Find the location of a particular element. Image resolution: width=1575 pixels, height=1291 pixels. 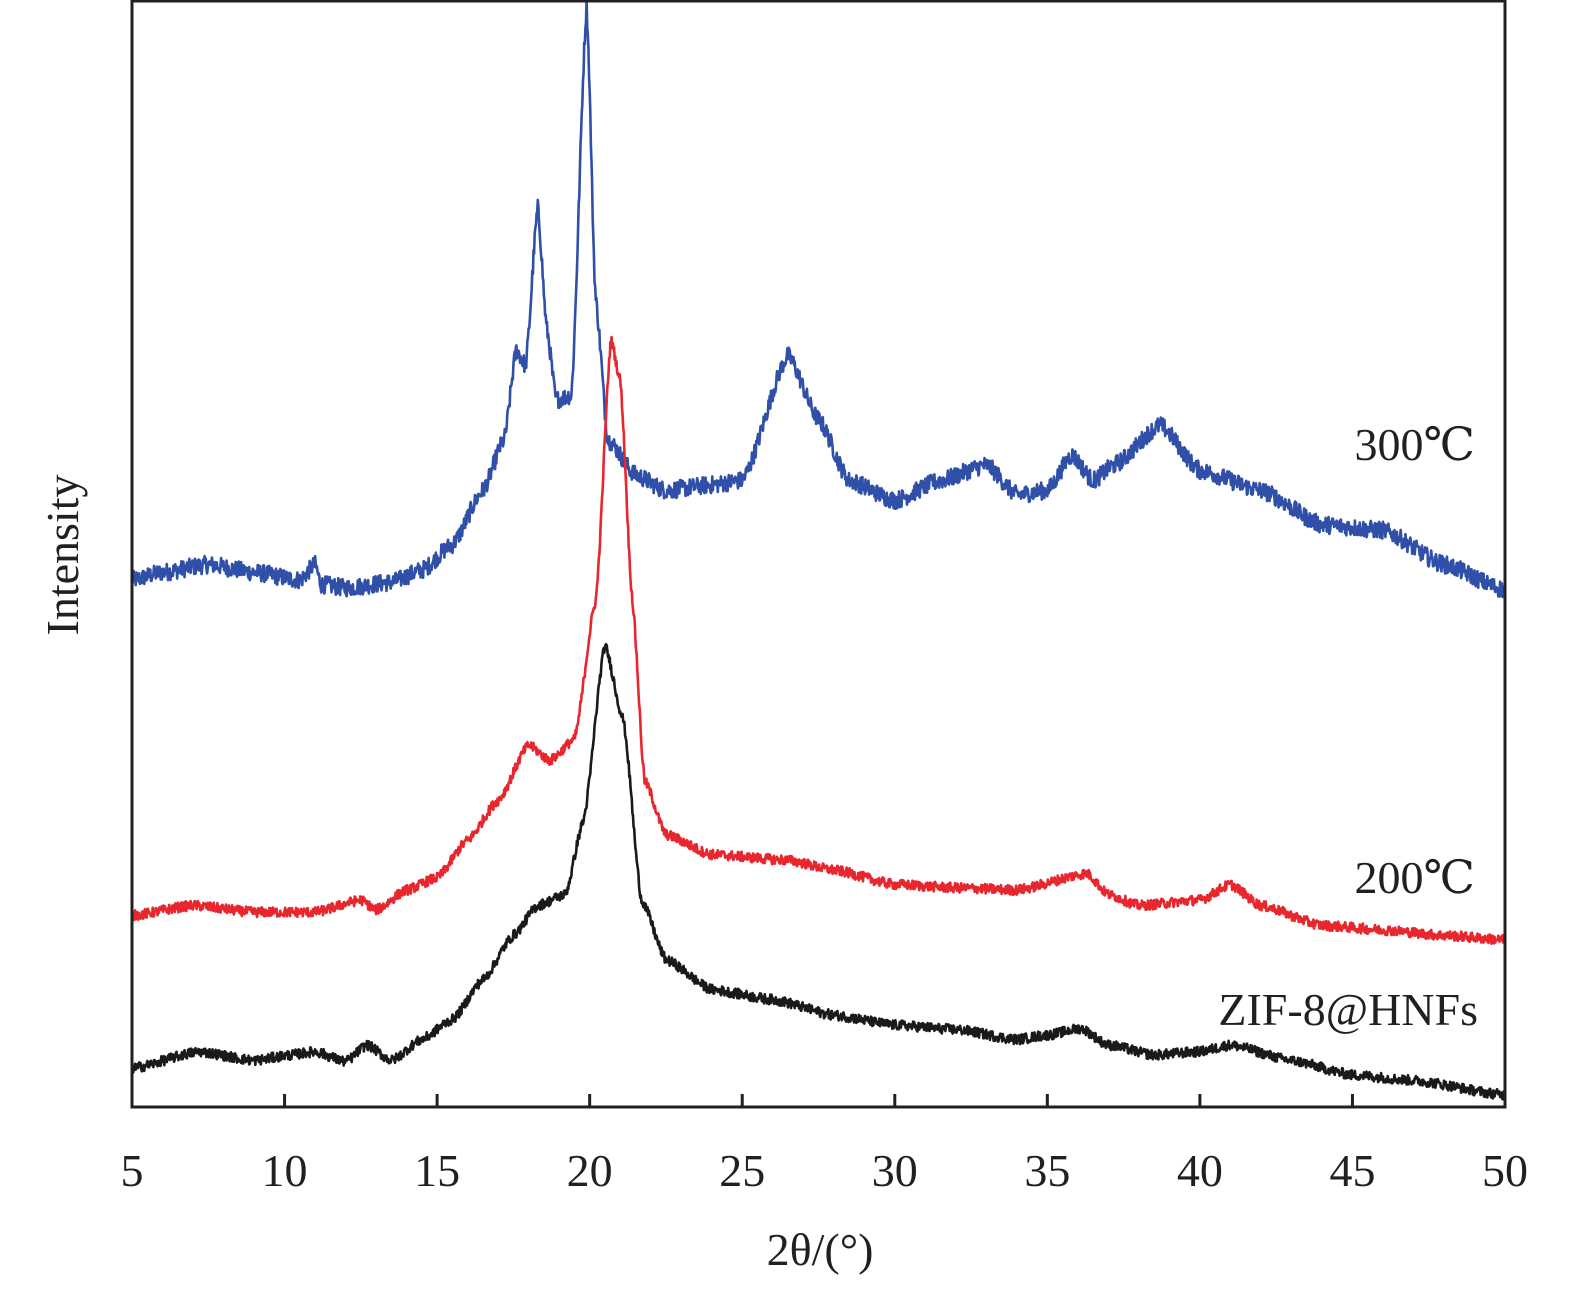

y-axis-label: Intensity is located at coordinates (62, 555).